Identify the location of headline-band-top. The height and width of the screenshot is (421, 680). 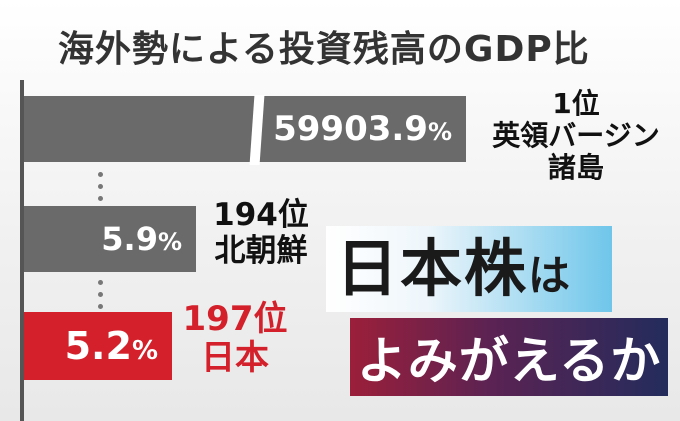
(469, 269).